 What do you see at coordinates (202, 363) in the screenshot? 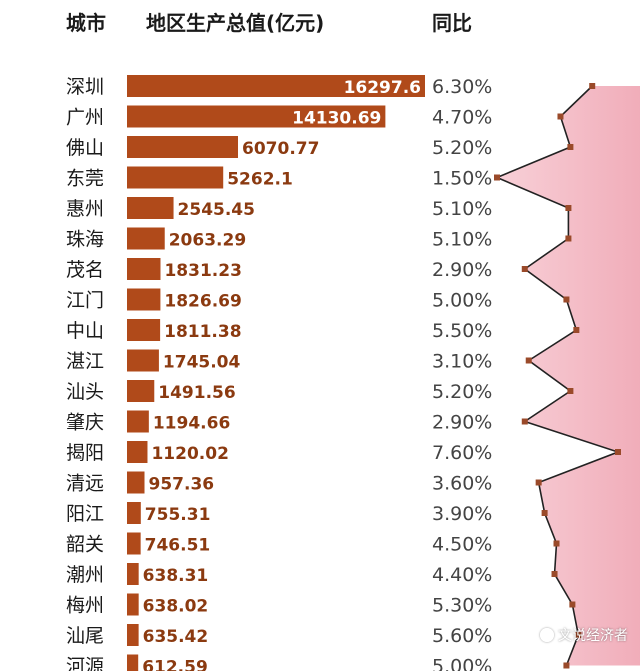
I see `value-label: 1745.04` at bounding box center [202, 363].